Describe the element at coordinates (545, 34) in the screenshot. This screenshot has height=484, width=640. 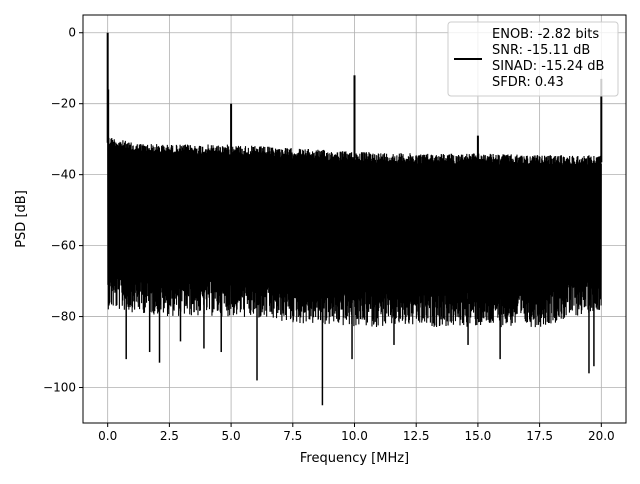
I see `legend-enob: ENOB: -2.82 bits` at that location.